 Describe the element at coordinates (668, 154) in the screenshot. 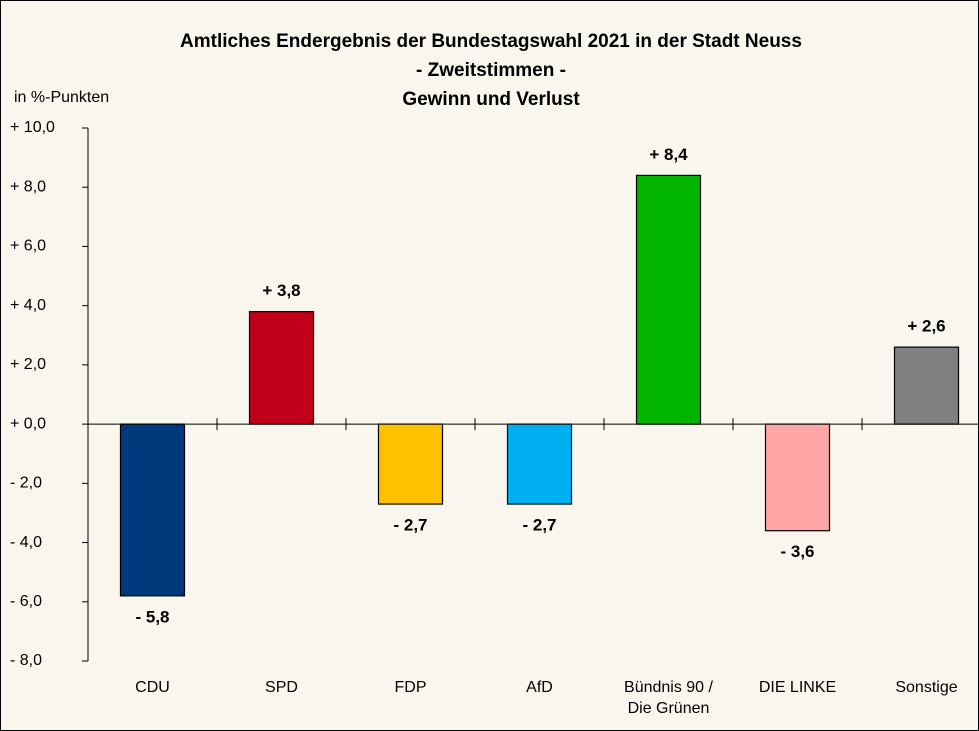

I see `value-label: + 8,4` at that location.